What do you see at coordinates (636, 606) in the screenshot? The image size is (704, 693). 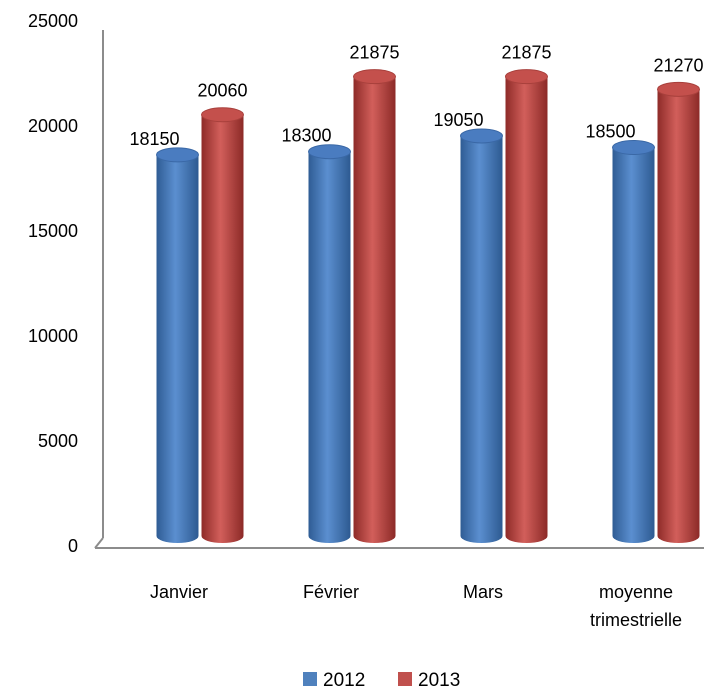 I see `x-tick-label: moyenne trimestrielle` at bounding box center [636, 606].